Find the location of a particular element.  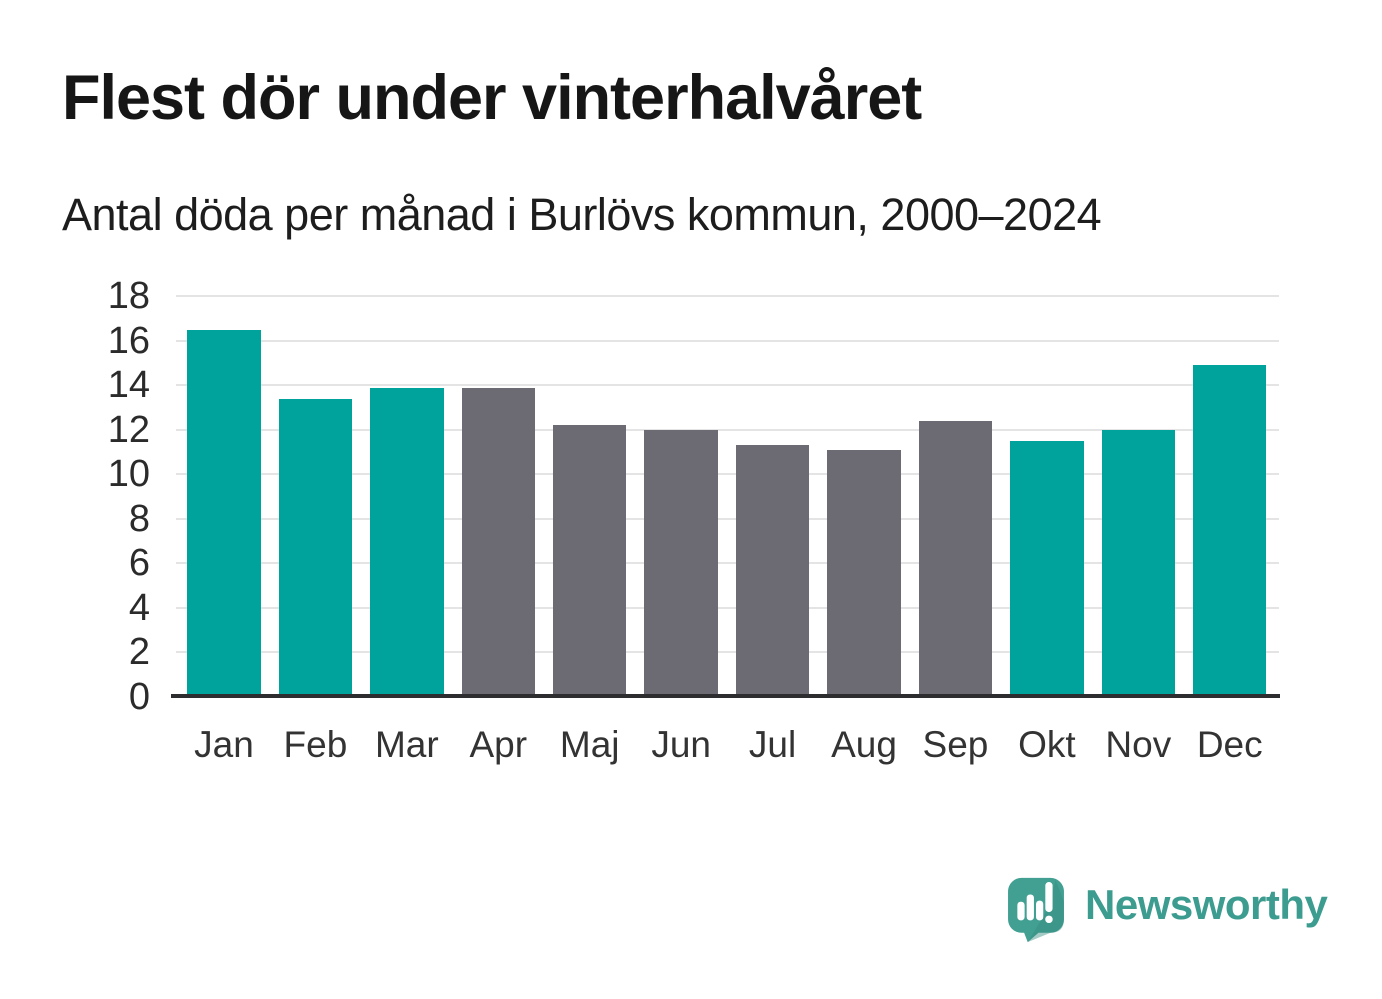

x-tick-label-jan: Jan is located at coordinates (224, 744).